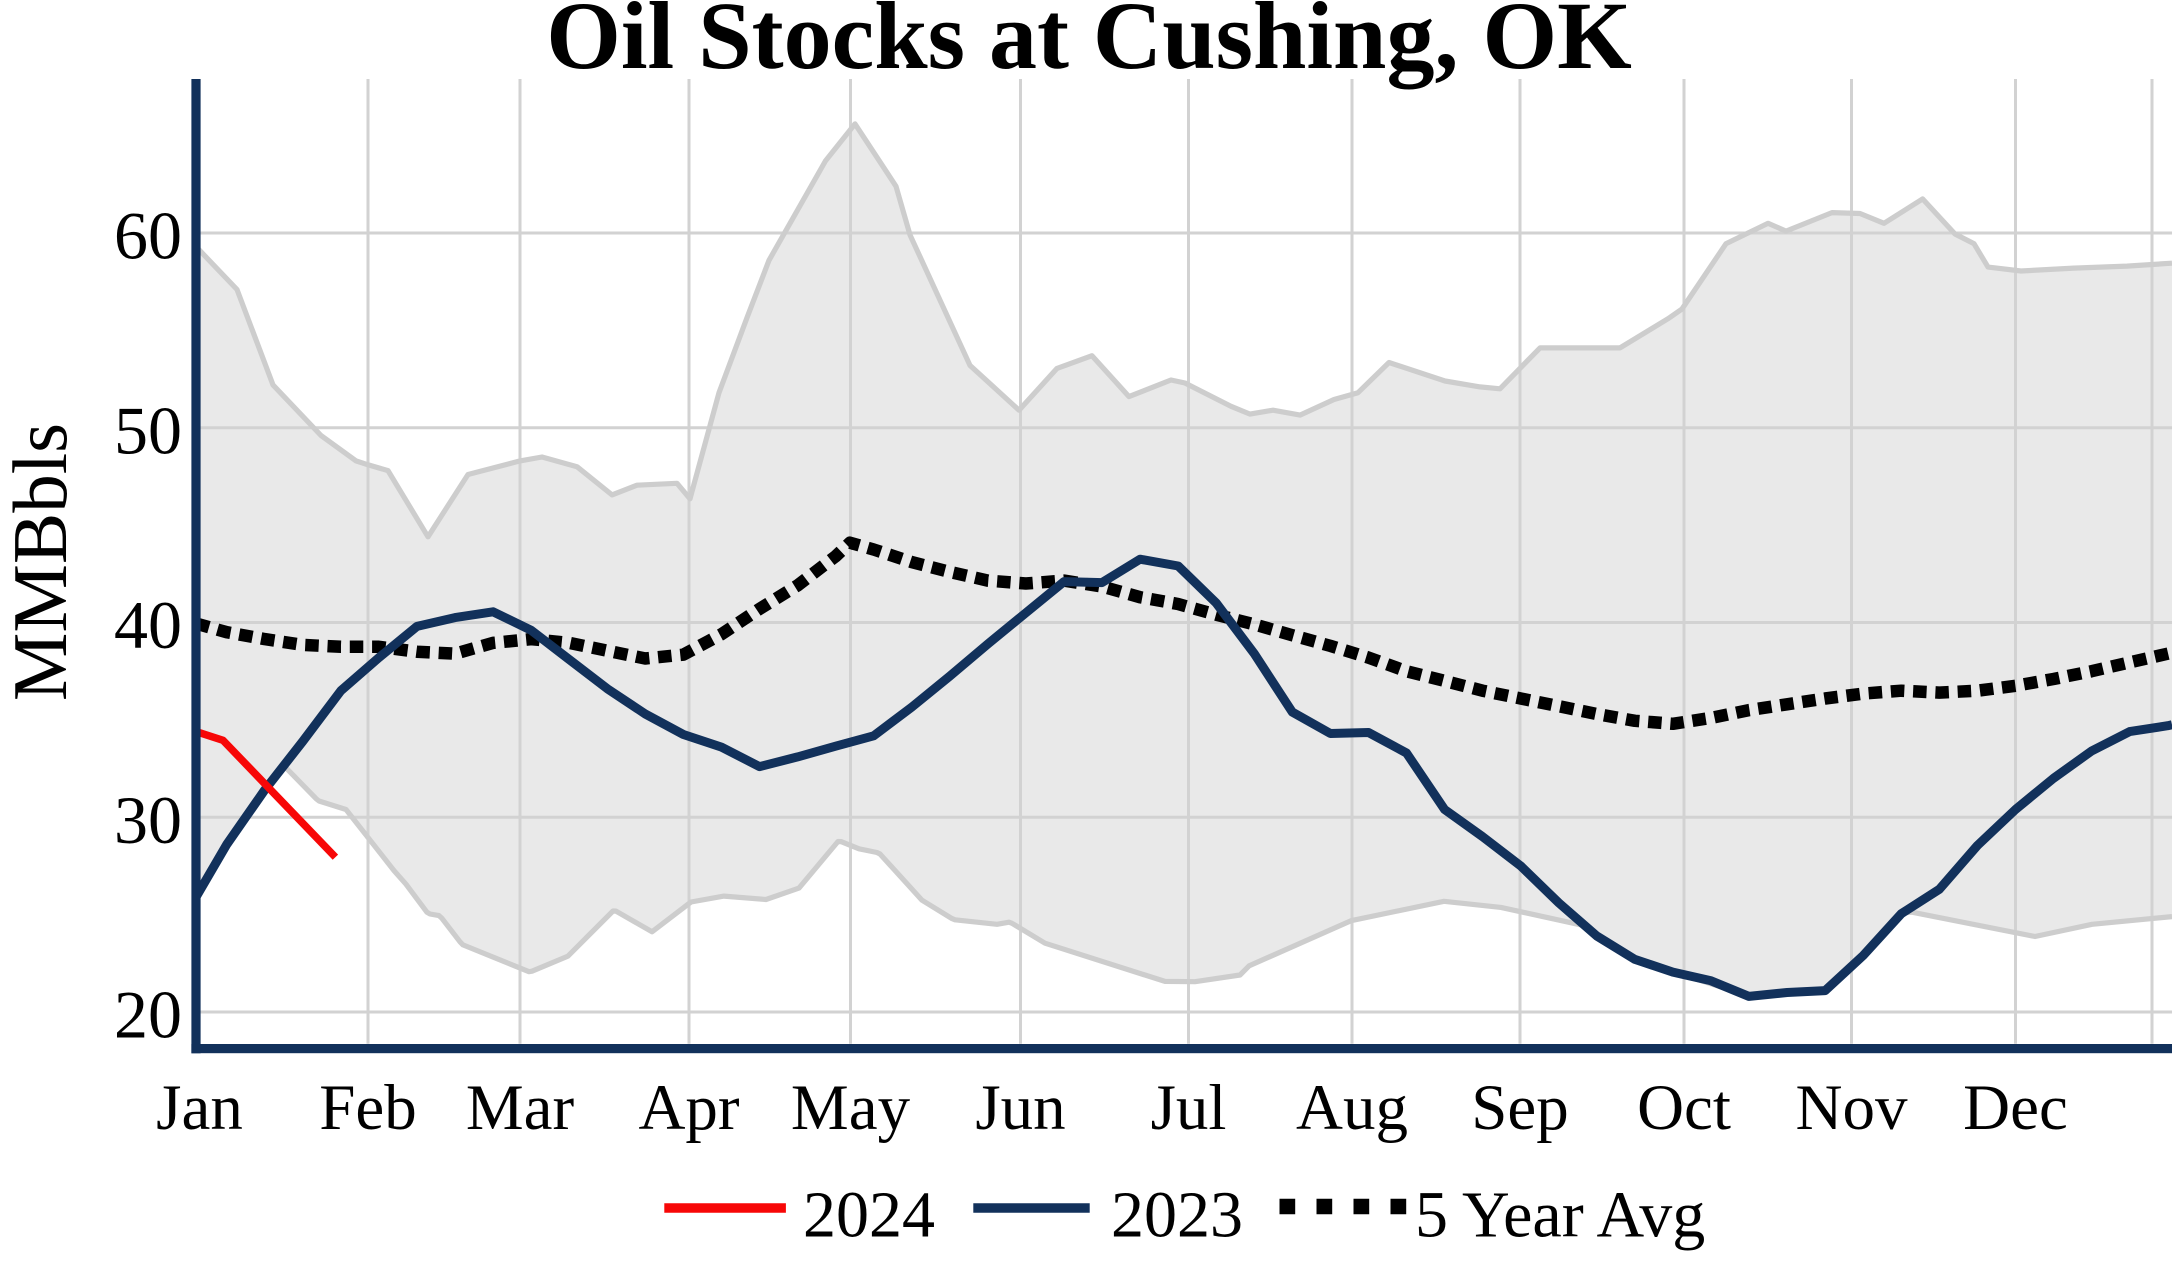 The height and width of the screenshot is (1281, 2172). What do you see at coordinates (1189, 1108) in the screenshot?
I see `svg-text: Jul` at bounding box center [1189, 1108].